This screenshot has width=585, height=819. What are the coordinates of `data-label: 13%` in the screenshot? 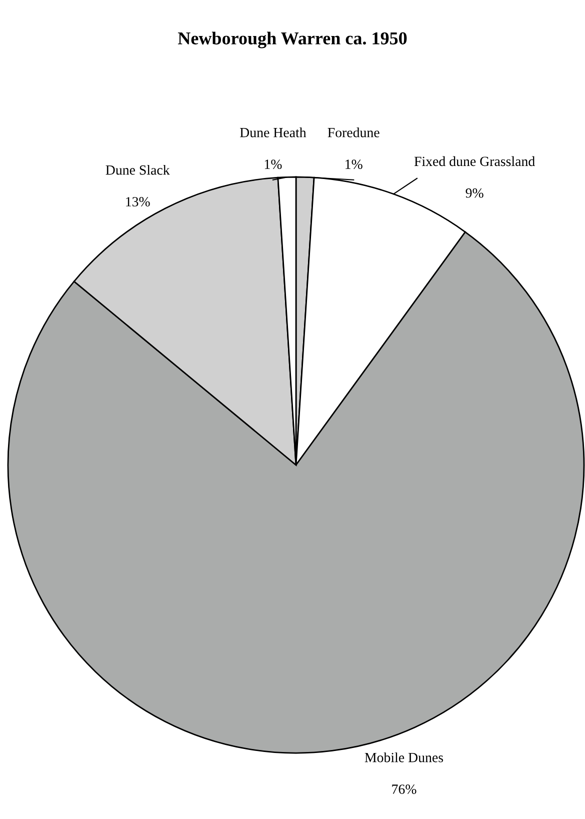 It's located at (138, 201).